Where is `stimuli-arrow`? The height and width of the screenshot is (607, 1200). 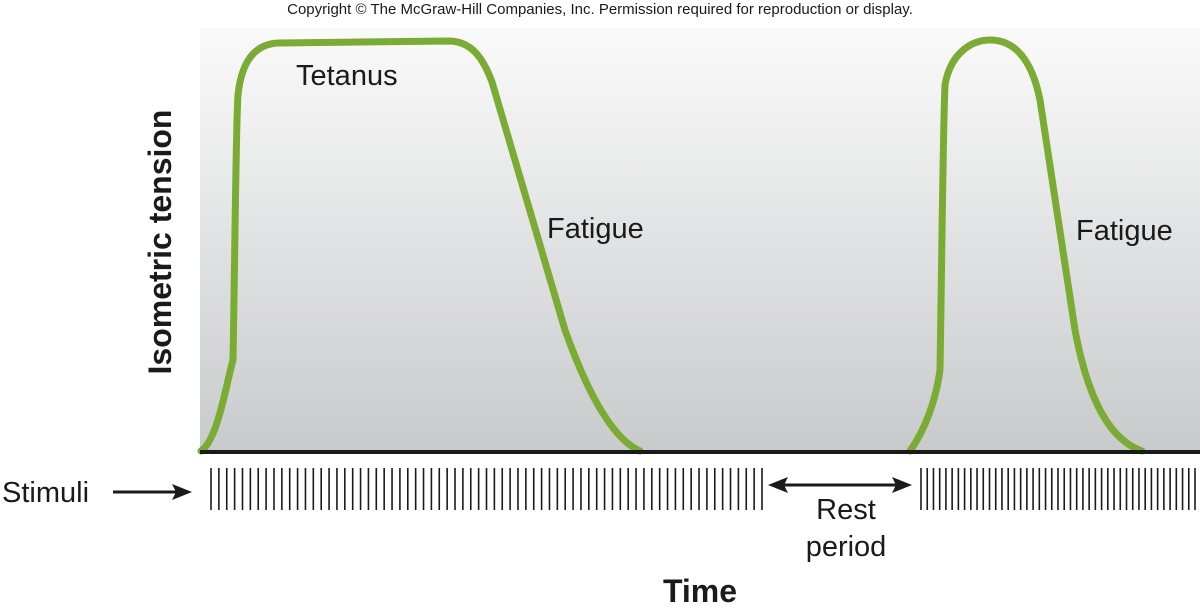 stimuli-arrow is located at coordinates (152, 492).